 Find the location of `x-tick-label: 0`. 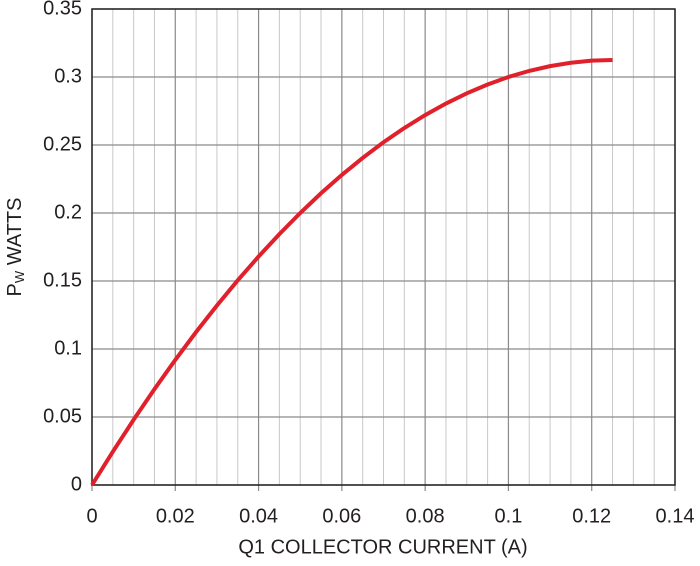

x-tick-label: 0 is located at coordinates (91, 516).